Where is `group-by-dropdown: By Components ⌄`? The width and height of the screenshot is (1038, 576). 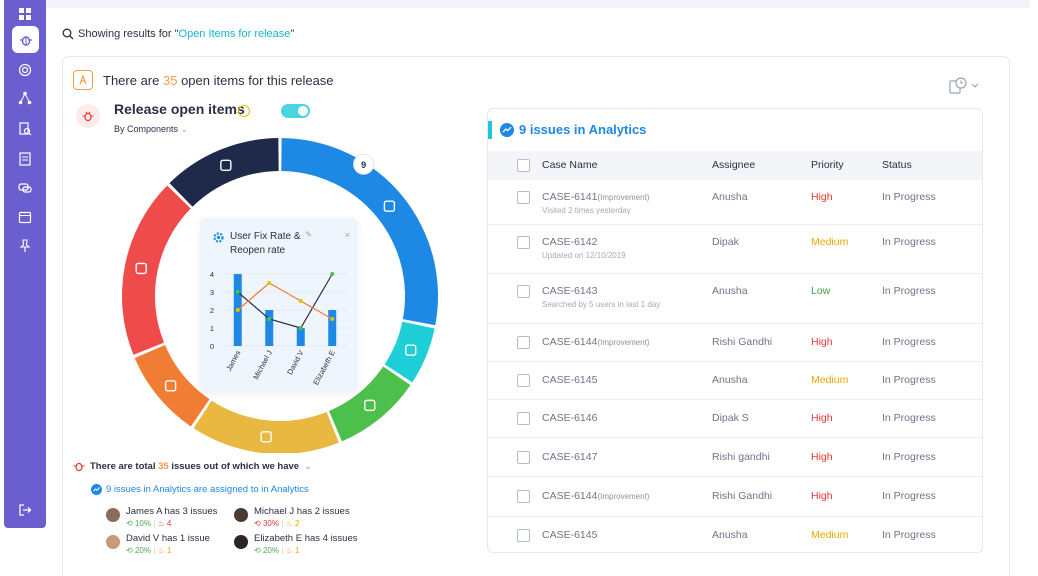
group-by-dropdown: By Components ⌄ is located at coordinates (151, 129).